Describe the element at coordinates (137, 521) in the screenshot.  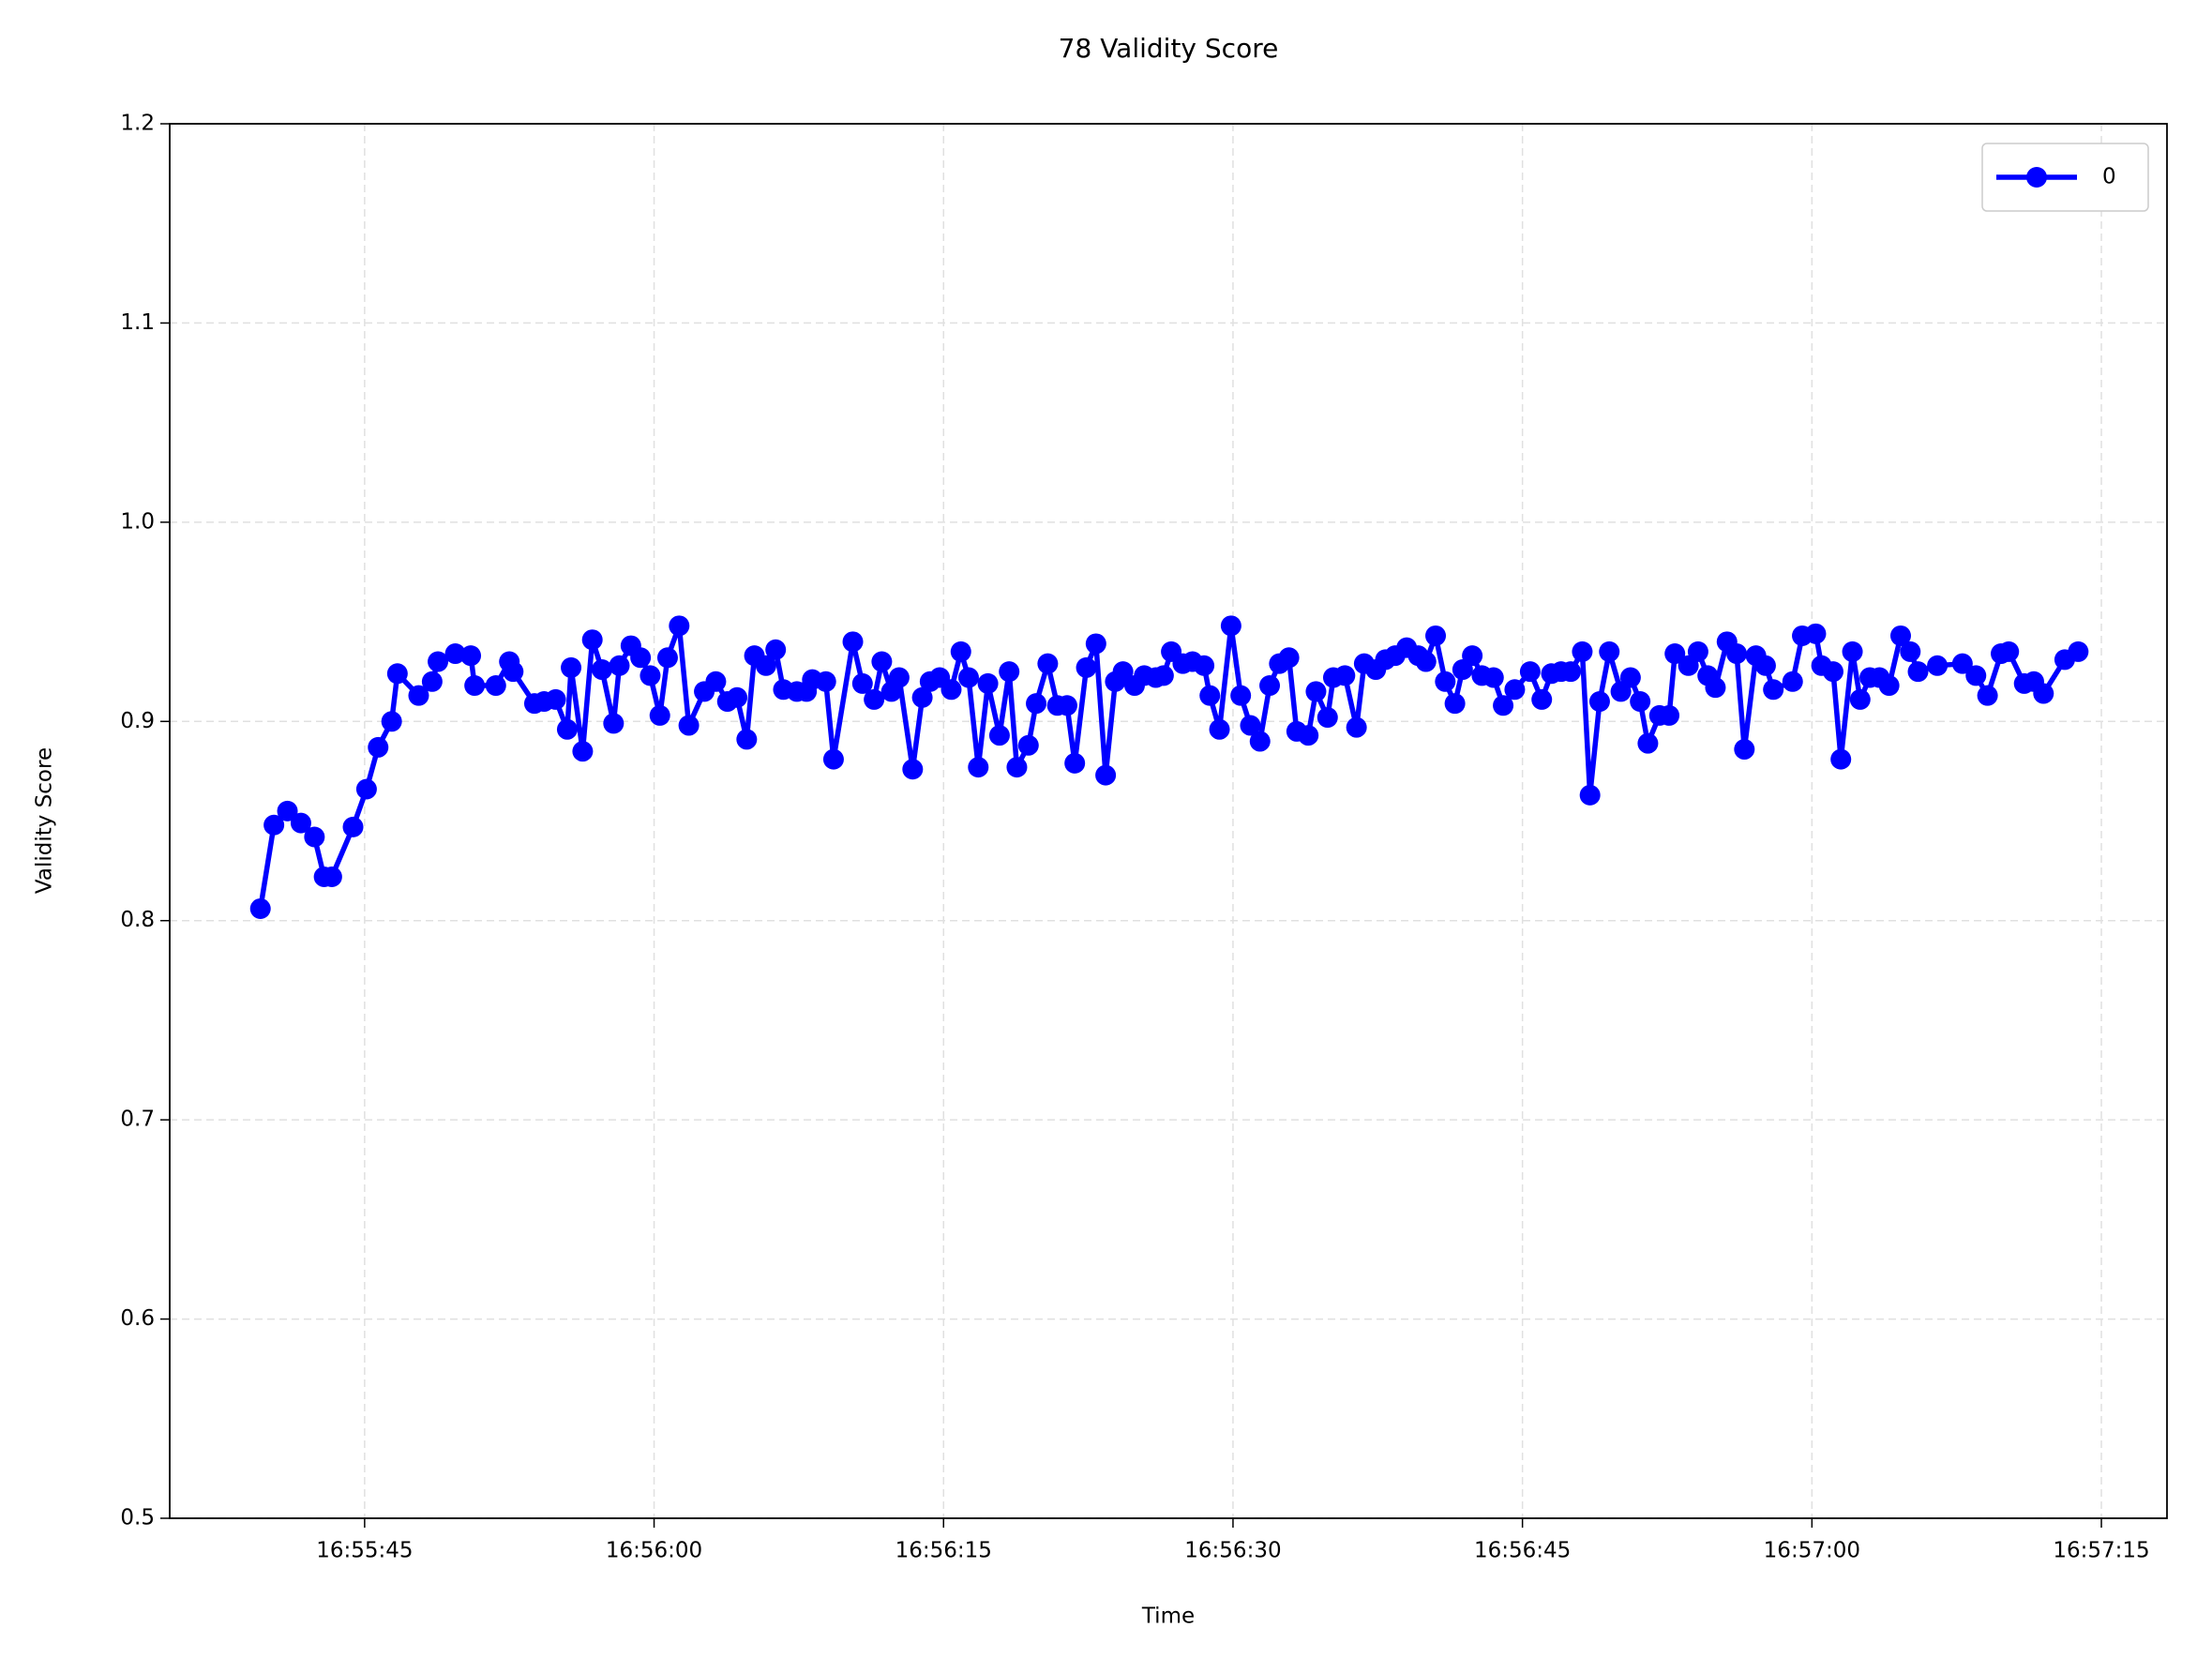
I see `y-tick-label: 1.0` at that location.